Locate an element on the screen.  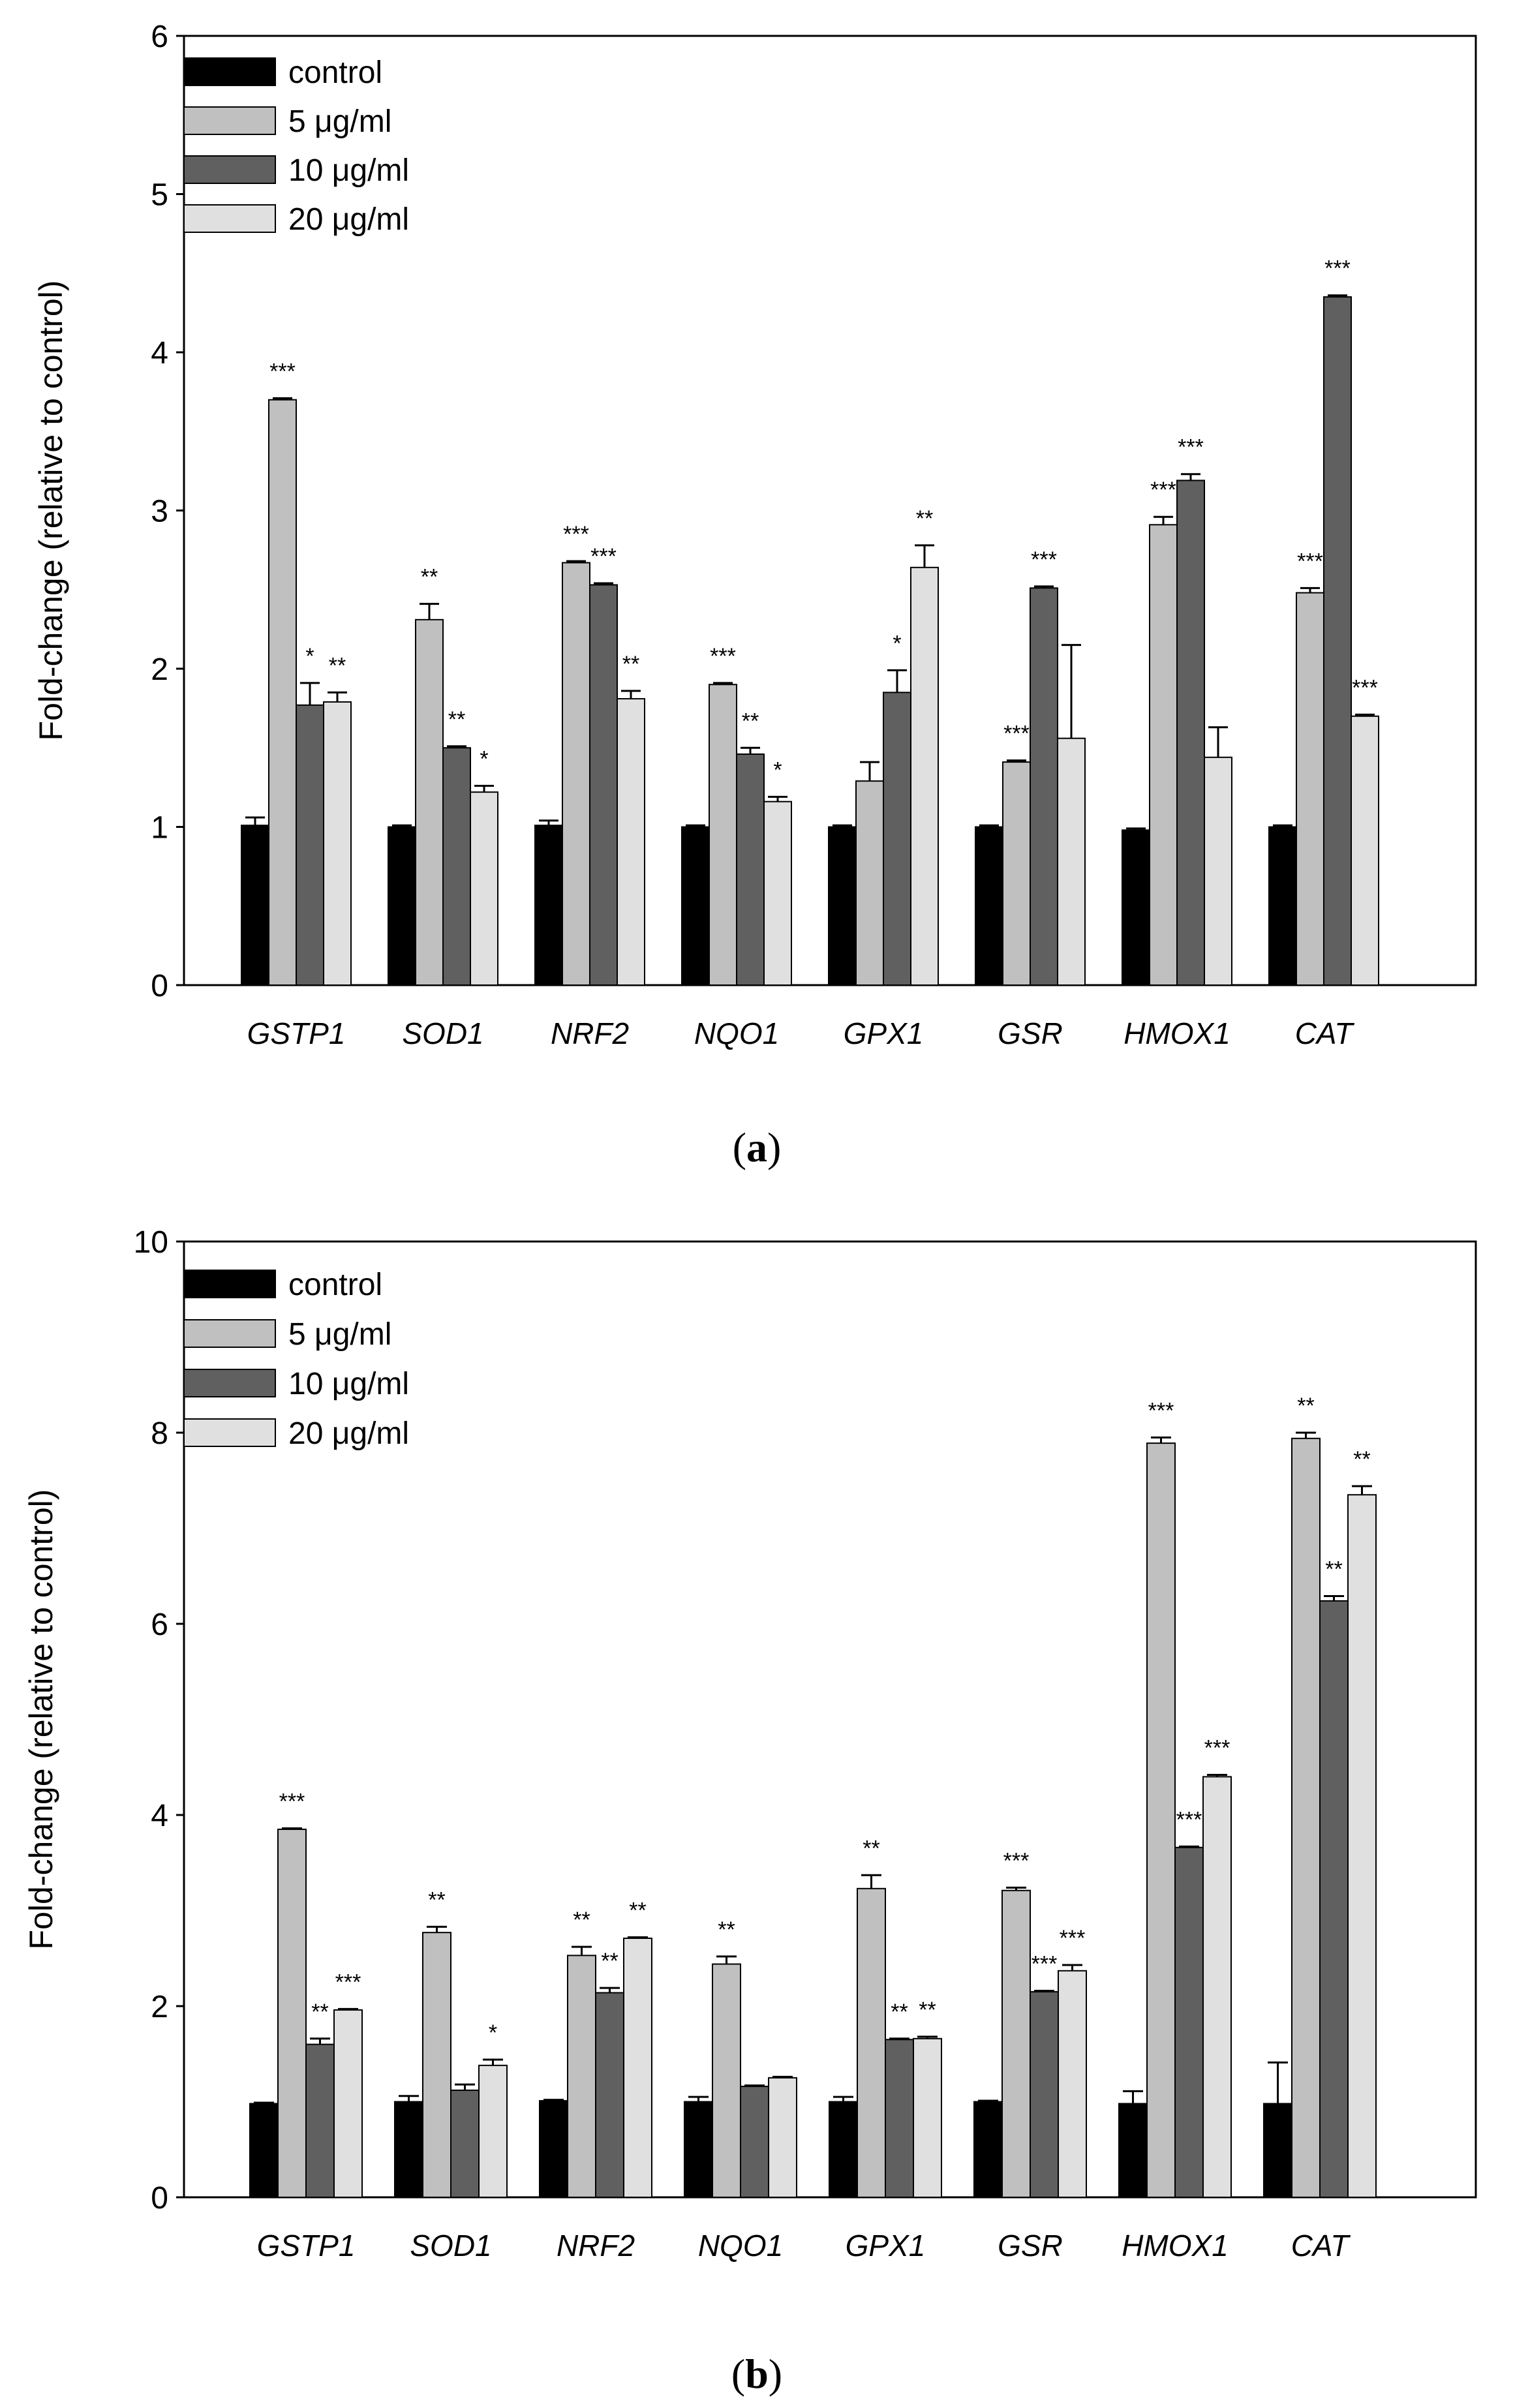
x-tick-label: GPX1 is located at coordinates (886, 2246).